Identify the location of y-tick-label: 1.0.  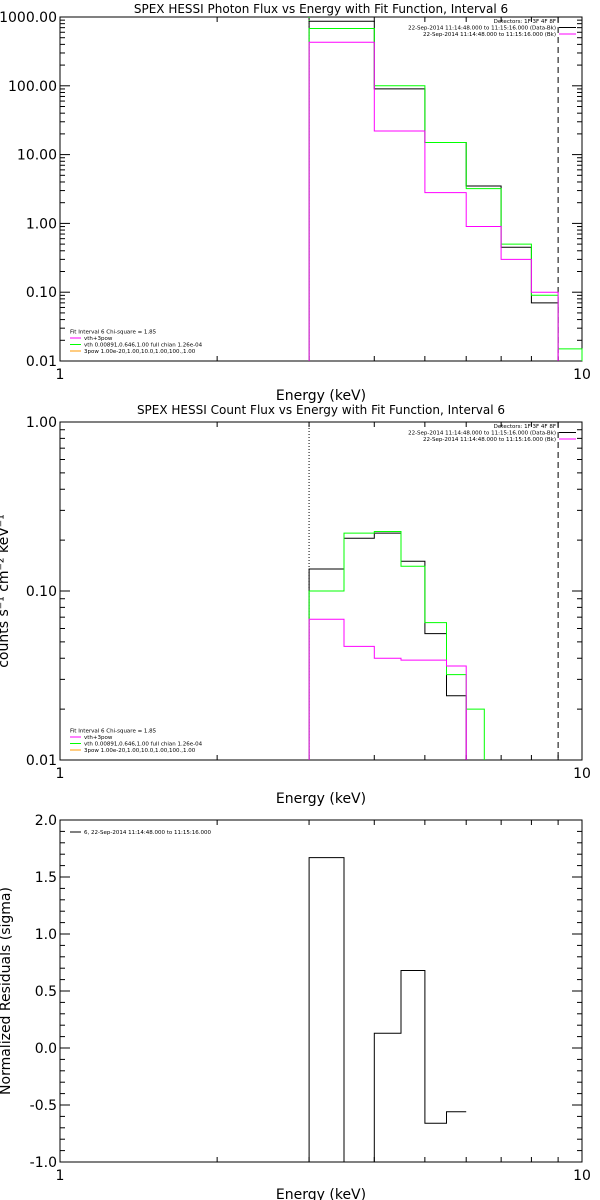
(46, 935).